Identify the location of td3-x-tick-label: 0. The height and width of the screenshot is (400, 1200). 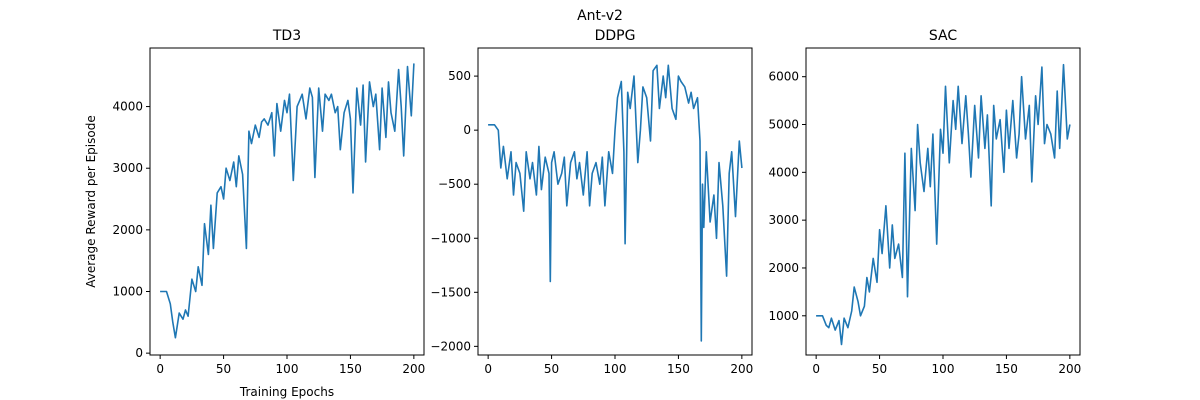
(160, 369).